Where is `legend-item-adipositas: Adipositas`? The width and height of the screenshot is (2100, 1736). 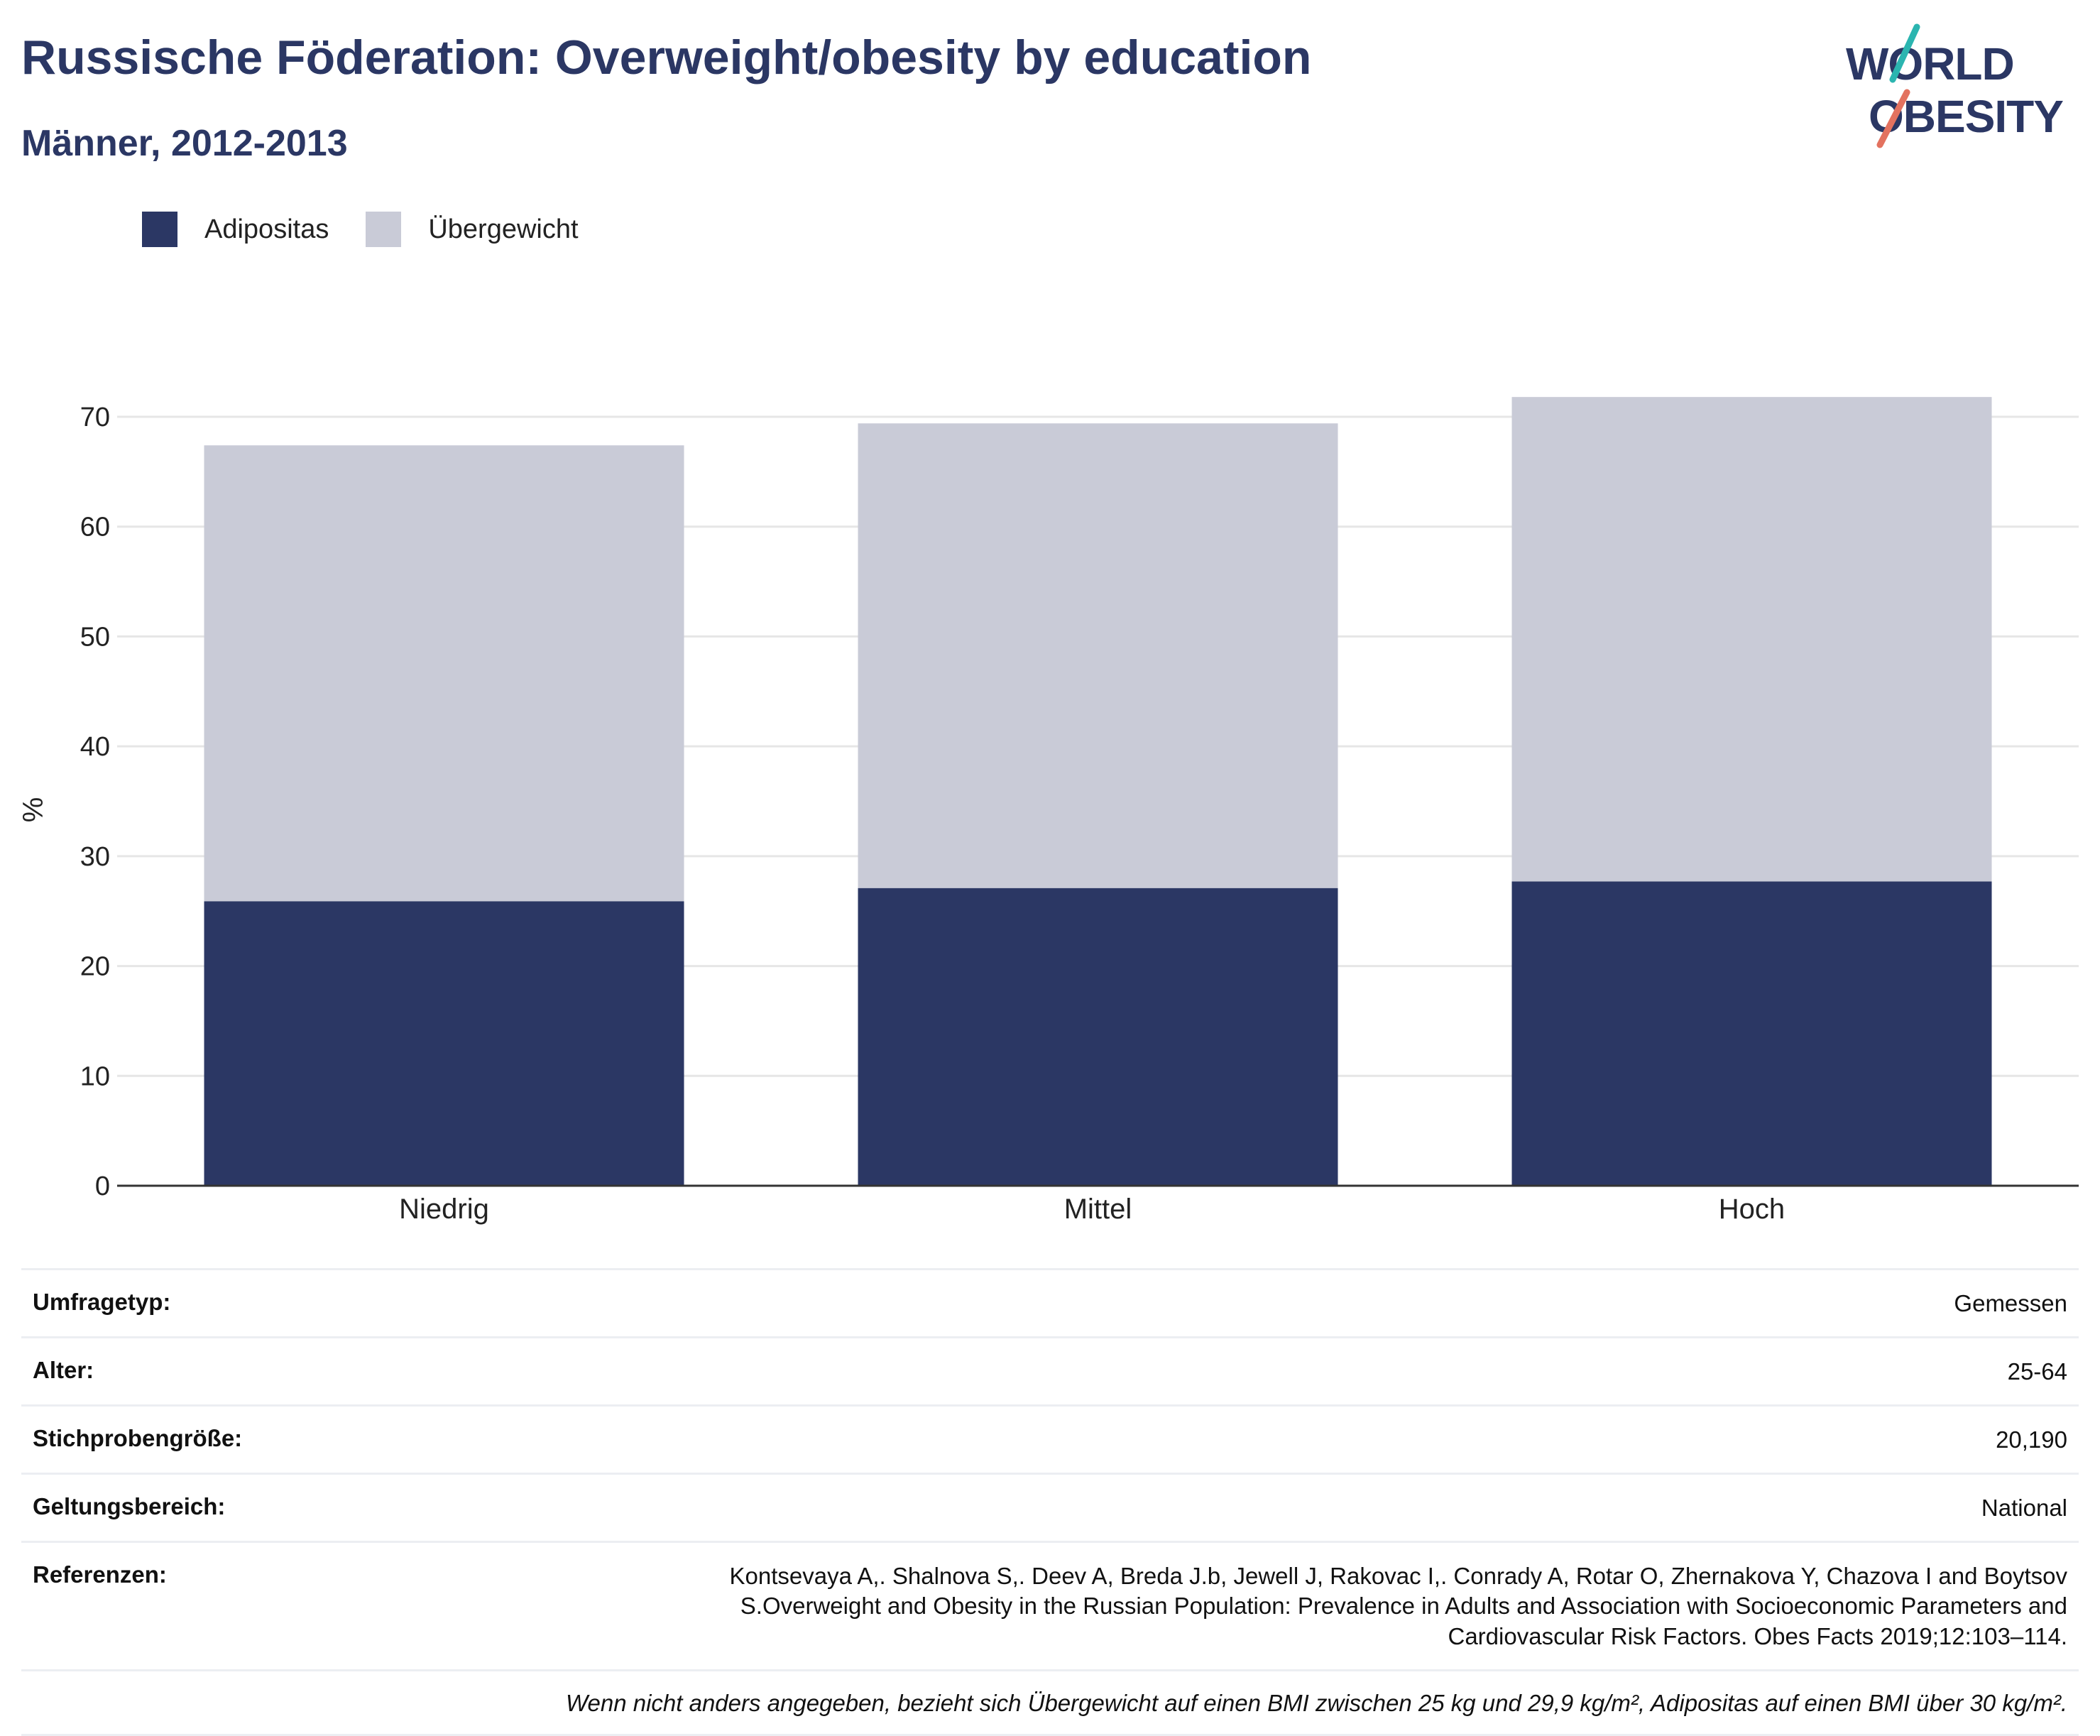 legend-item-adipositas: Adipositas is located at coordinates (235, 229).